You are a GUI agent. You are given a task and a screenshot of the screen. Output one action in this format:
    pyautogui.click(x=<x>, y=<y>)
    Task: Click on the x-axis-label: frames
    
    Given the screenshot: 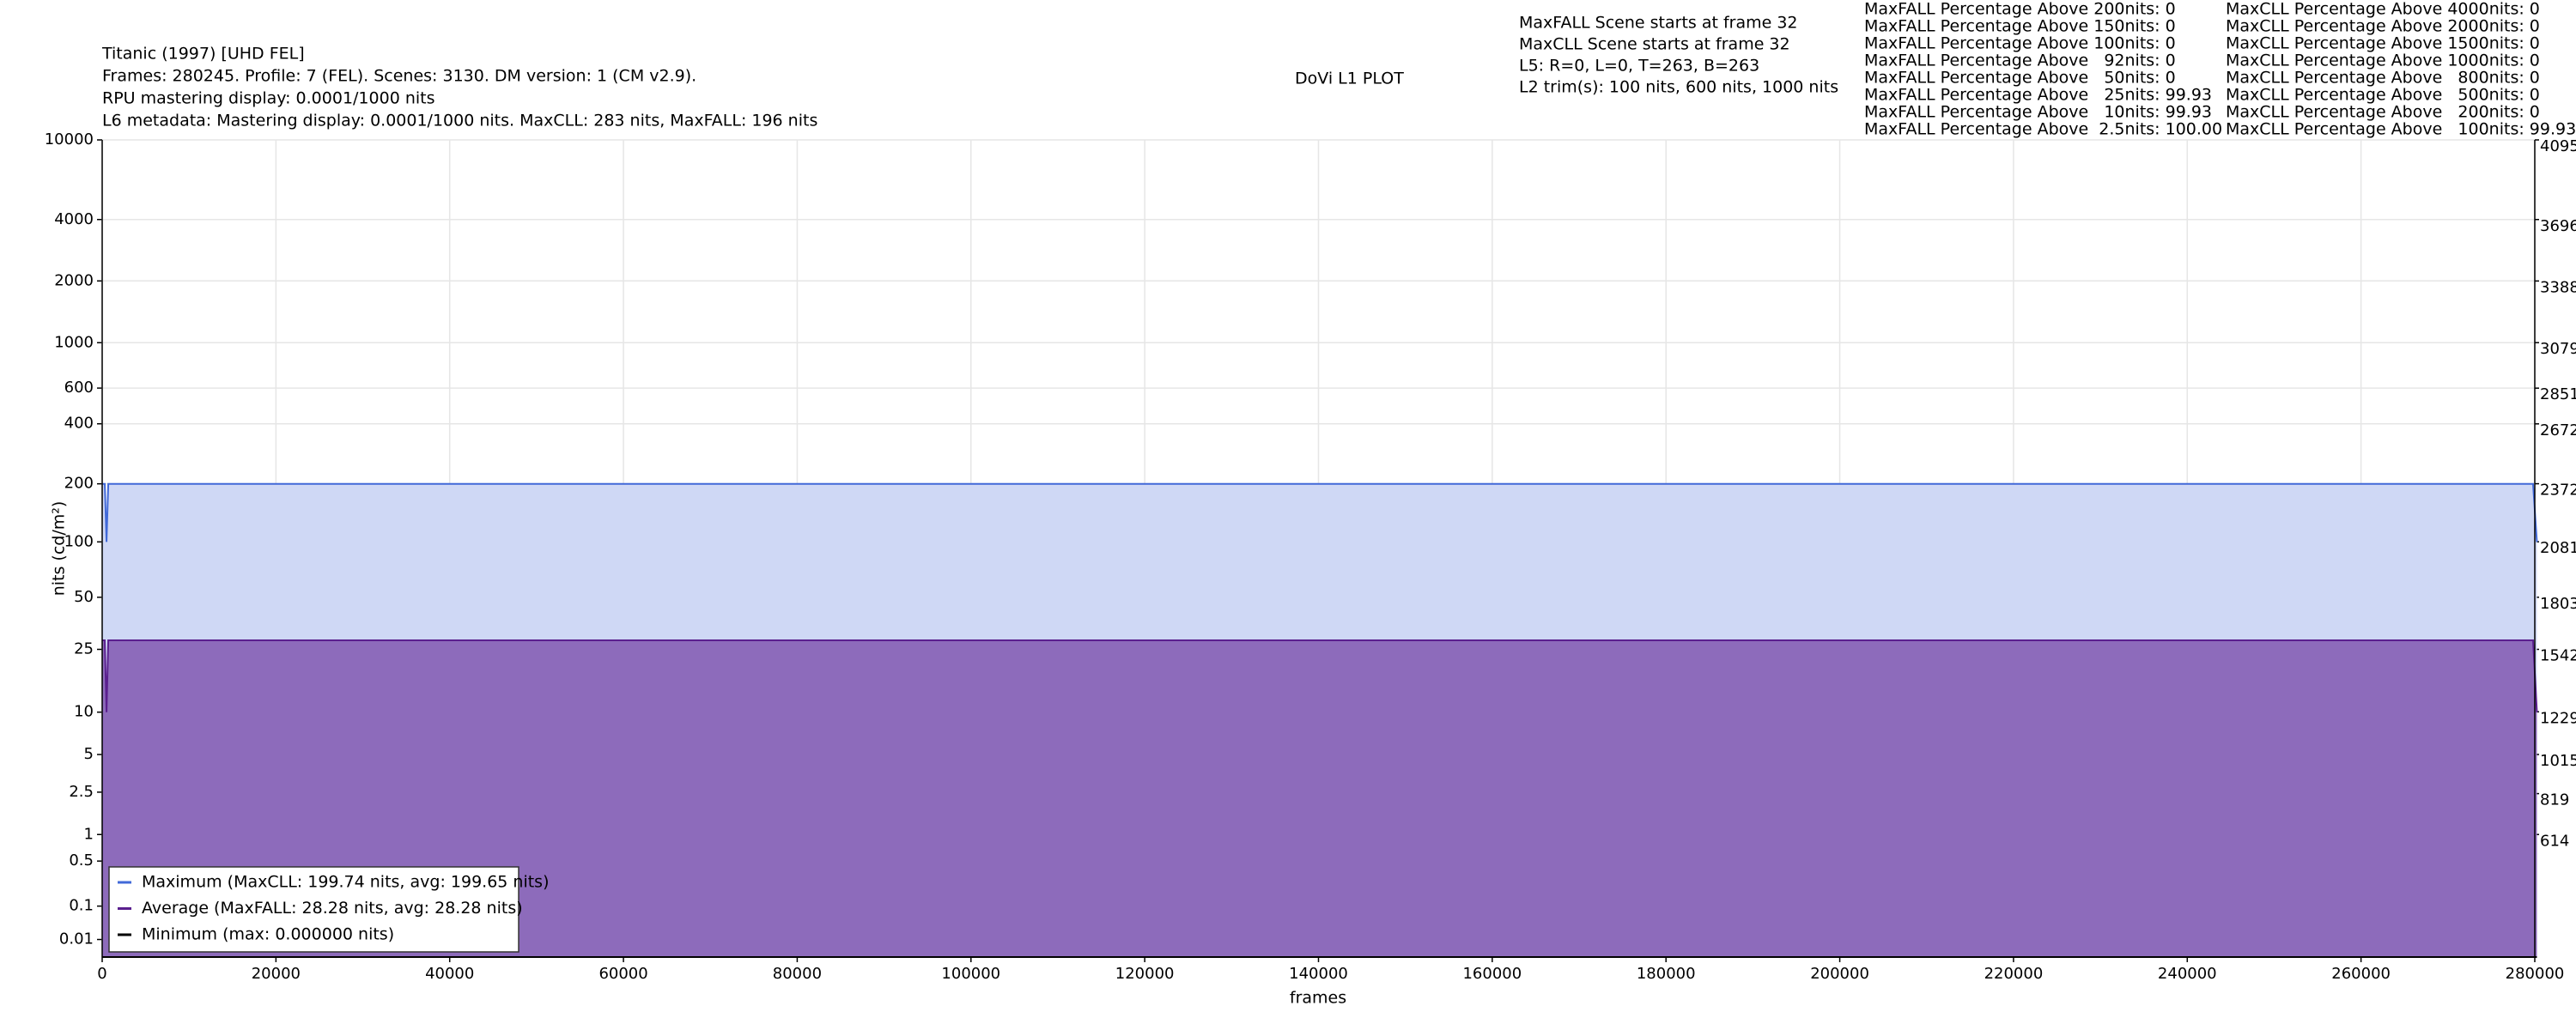 What is the action you would take?
    pyautogui.click(x=1318, y=998)
    